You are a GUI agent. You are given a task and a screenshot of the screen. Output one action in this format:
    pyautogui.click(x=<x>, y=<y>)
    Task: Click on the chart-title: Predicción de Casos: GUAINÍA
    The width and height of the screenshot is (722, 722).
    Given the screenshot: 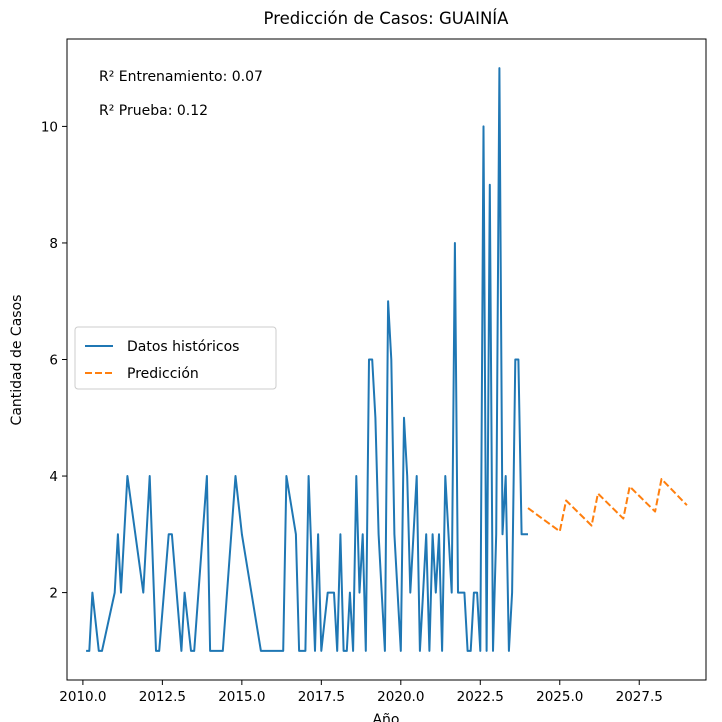 What is the action you would take?
    pyautogui.click(x=387, y=18)
    